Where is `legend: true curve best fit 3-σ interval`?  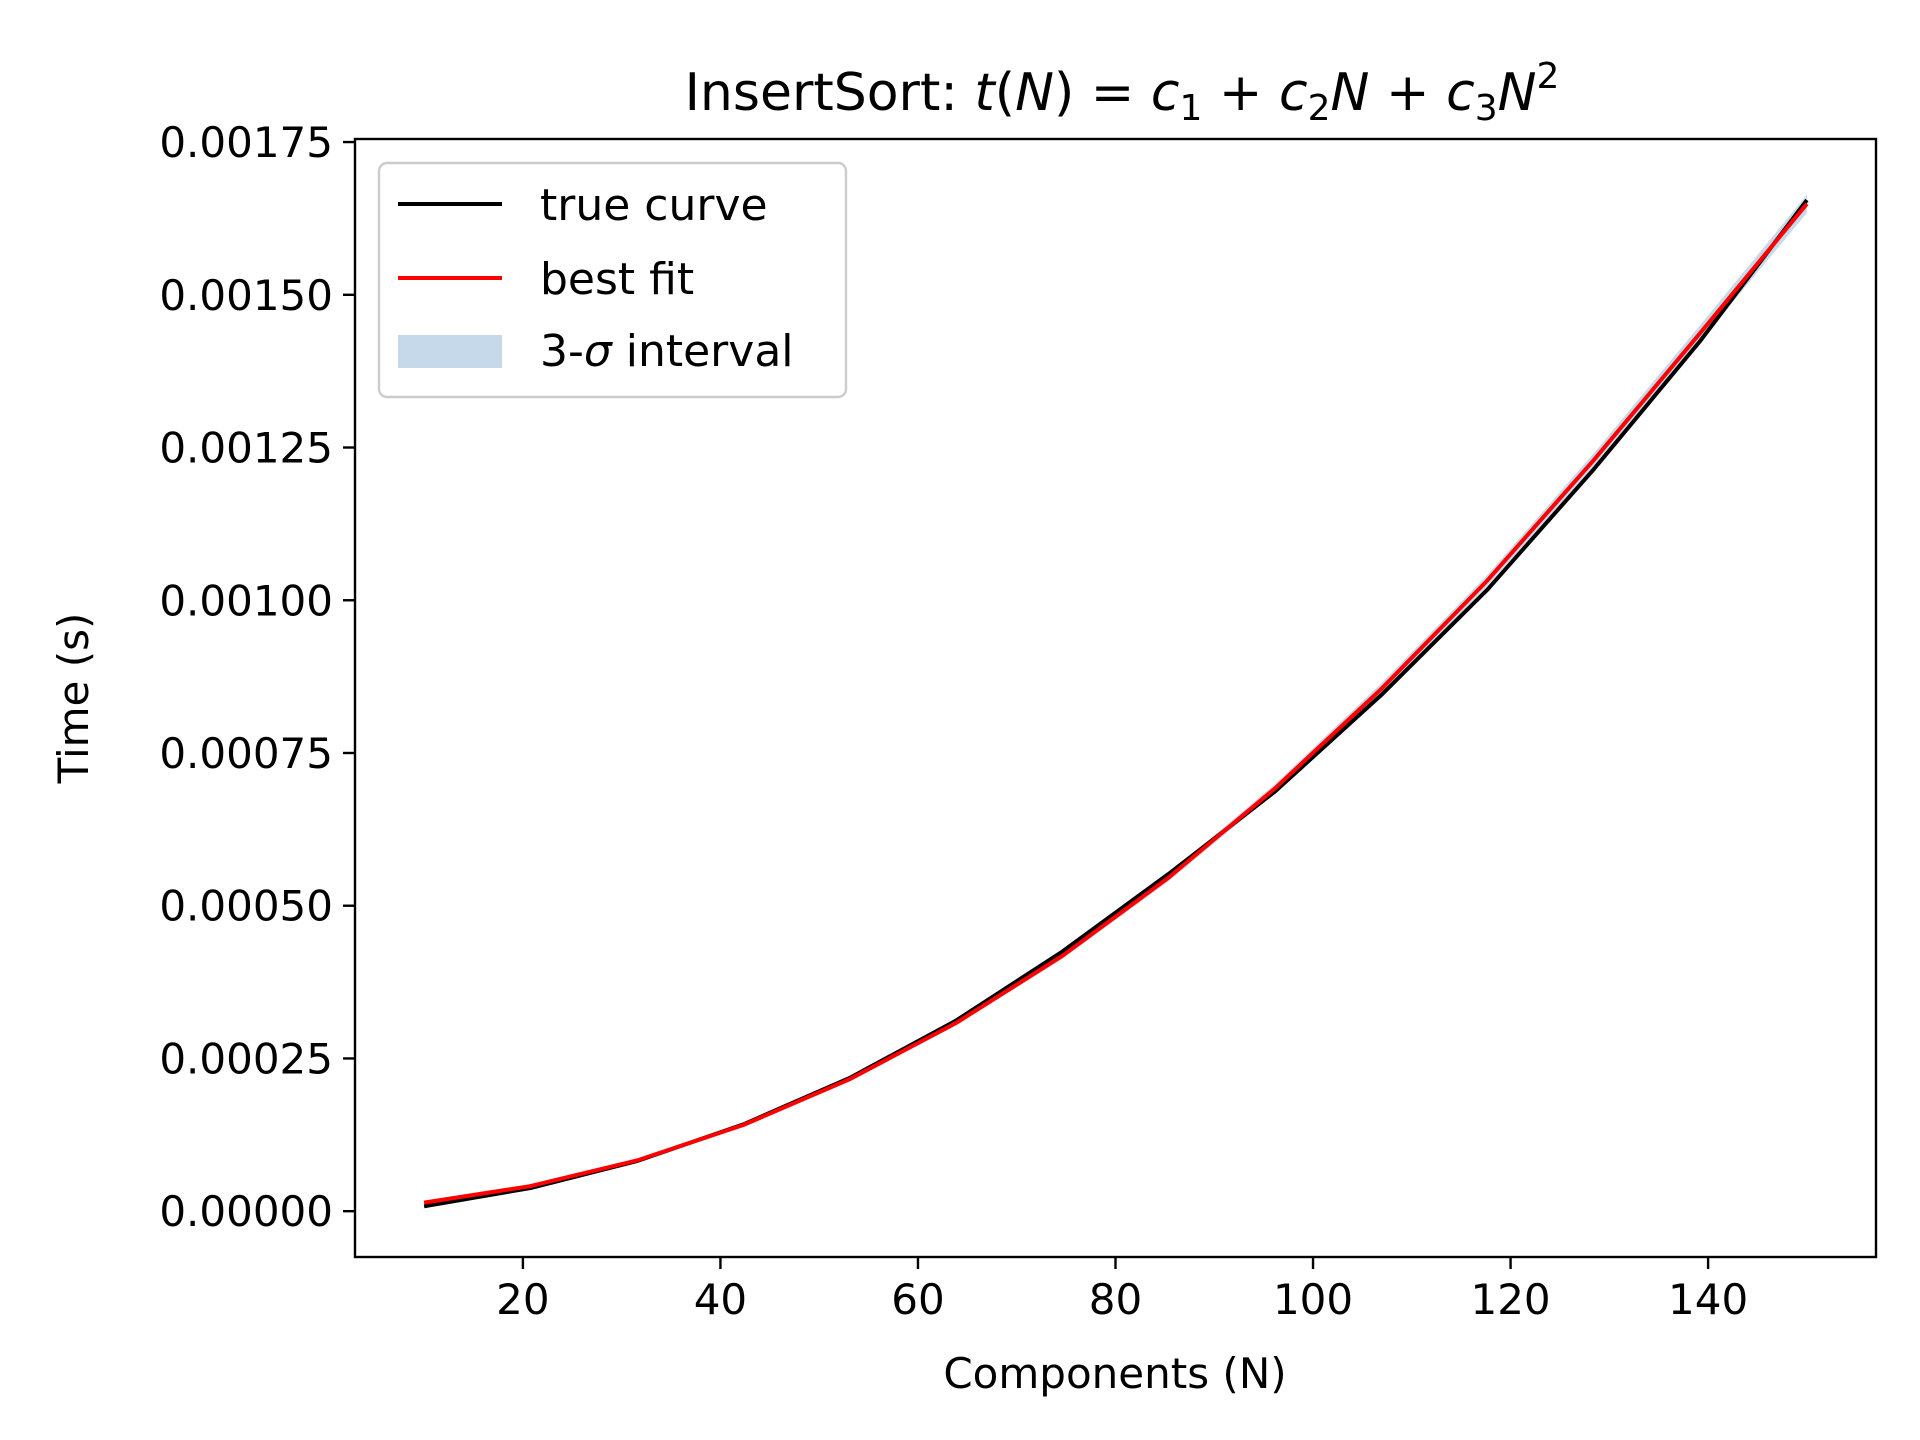 legend: true curve best fit 3-σ interval is located at coordinates (612, 280).